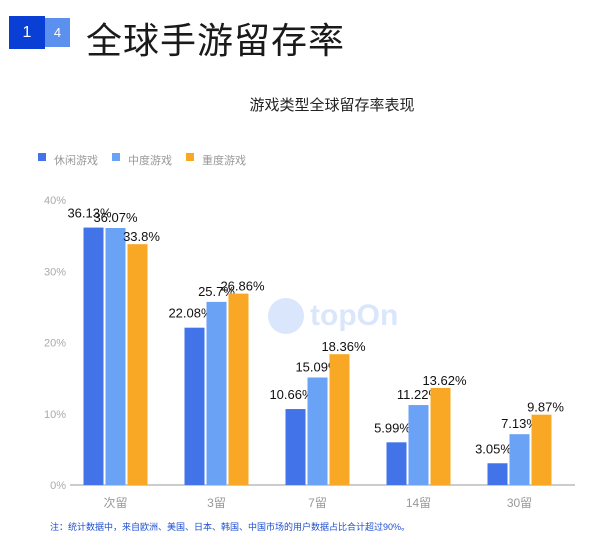 This screenshot has width=600, height=548. I want to click on data-label: 18.36%, so click(343, 346).